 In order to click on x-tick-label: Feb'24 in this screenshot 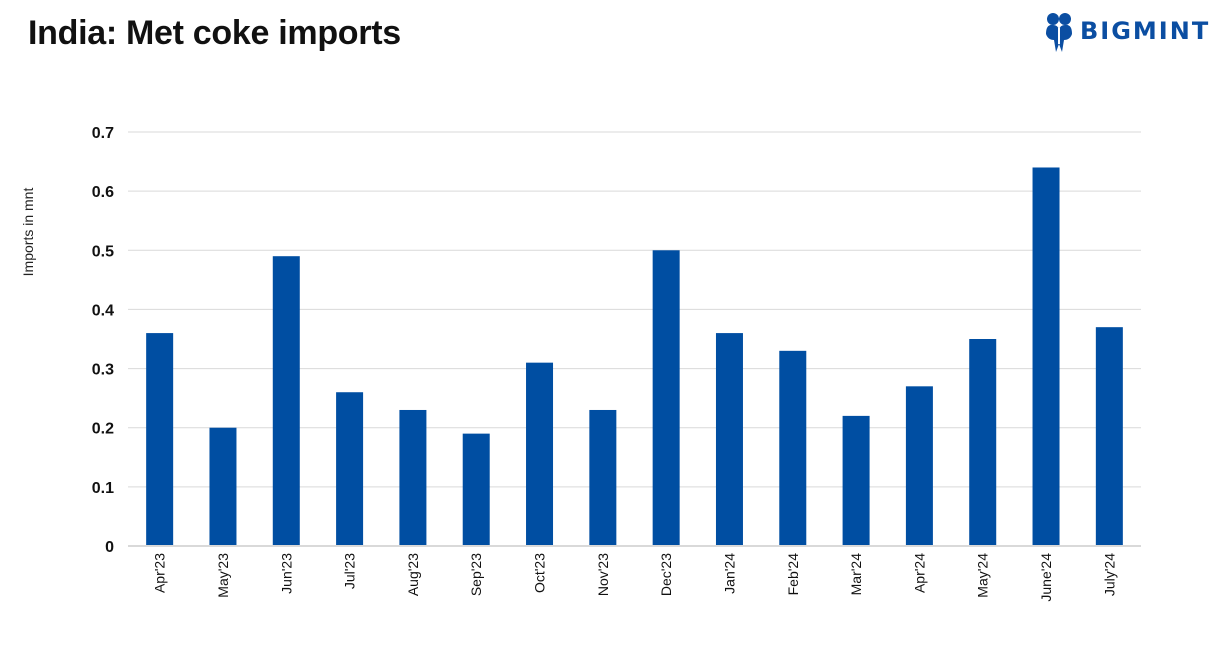, I will do `click(793, 574)`.